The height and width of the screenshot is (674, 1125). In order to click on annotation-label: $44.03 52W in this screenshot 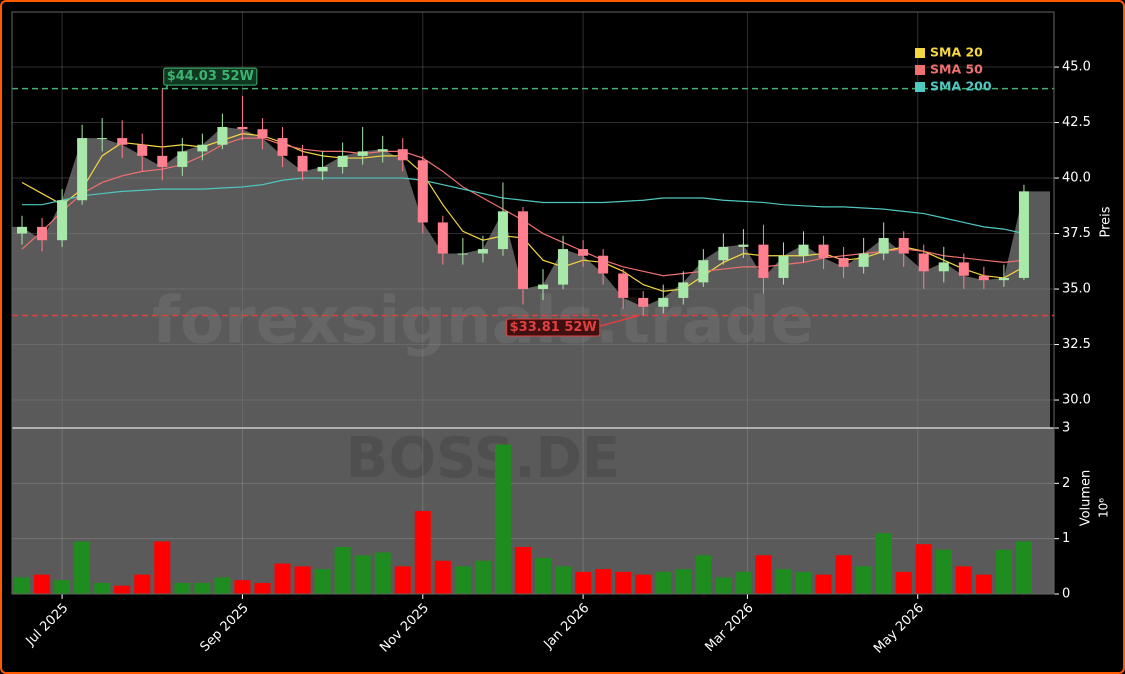, I will do `click(210, 76)`.